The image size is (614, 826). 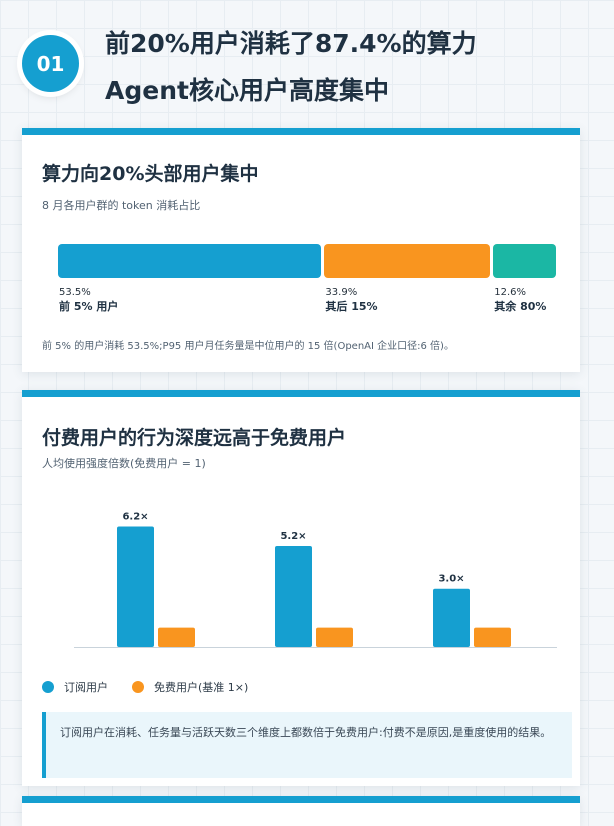 I want to click on page-title-line-1: 前20%用户消耗了87.4%的算力, so click(x=291, y=43).